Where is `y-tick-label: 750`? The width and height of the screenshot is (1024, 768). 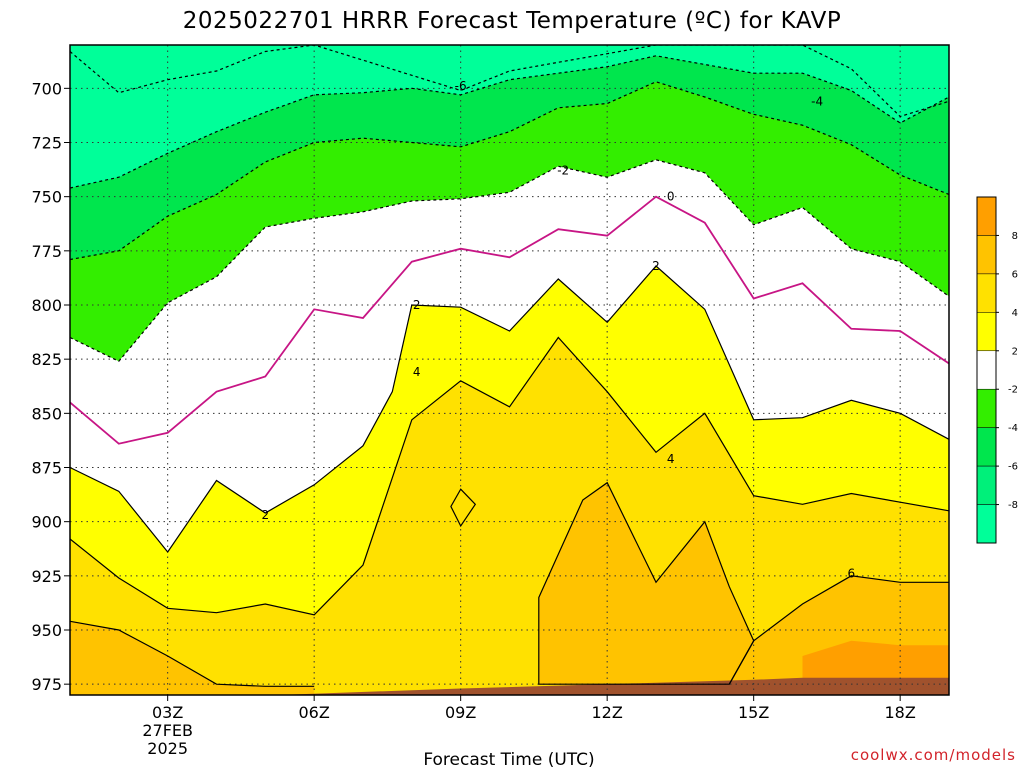
y-tick-label: 750 is located at coordinates (46, 197).